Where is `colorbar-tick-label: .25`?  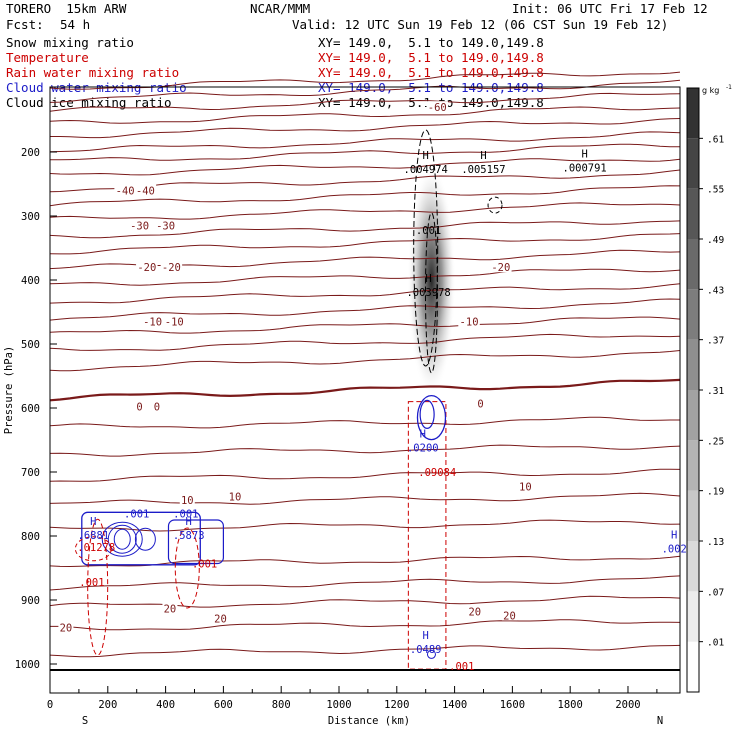 colorbar-tick-label: .25 is located at coordinates (715, 441).